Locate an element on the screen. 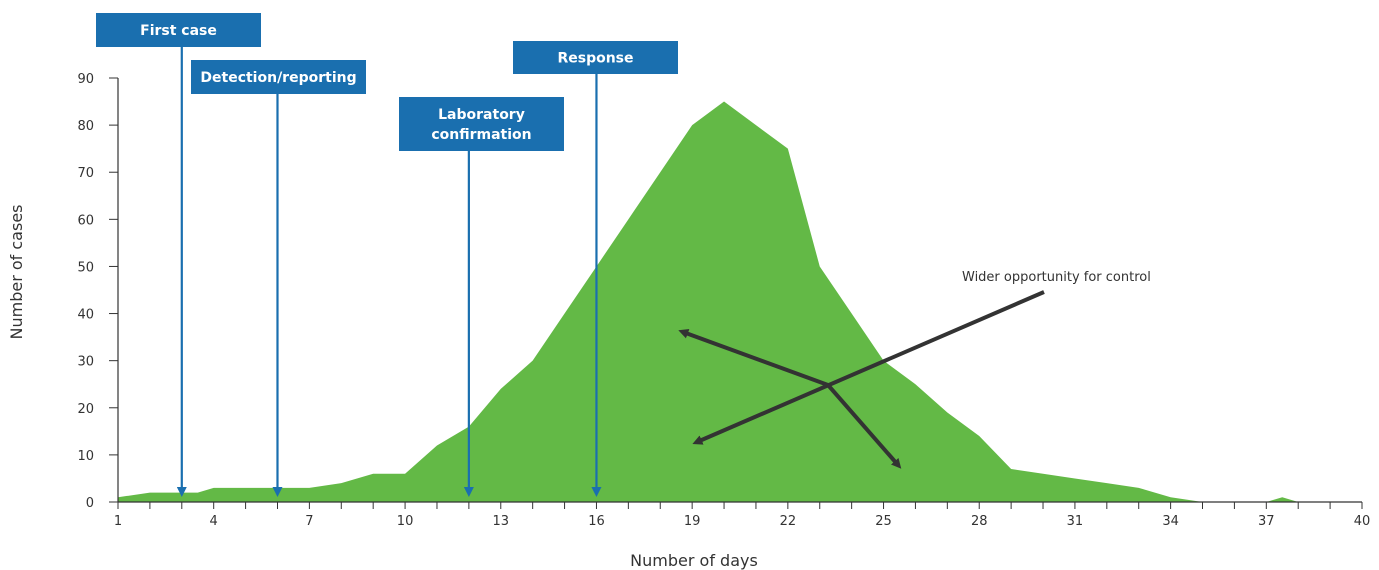  event-label: confirmation is located at coordinates (481, 135).